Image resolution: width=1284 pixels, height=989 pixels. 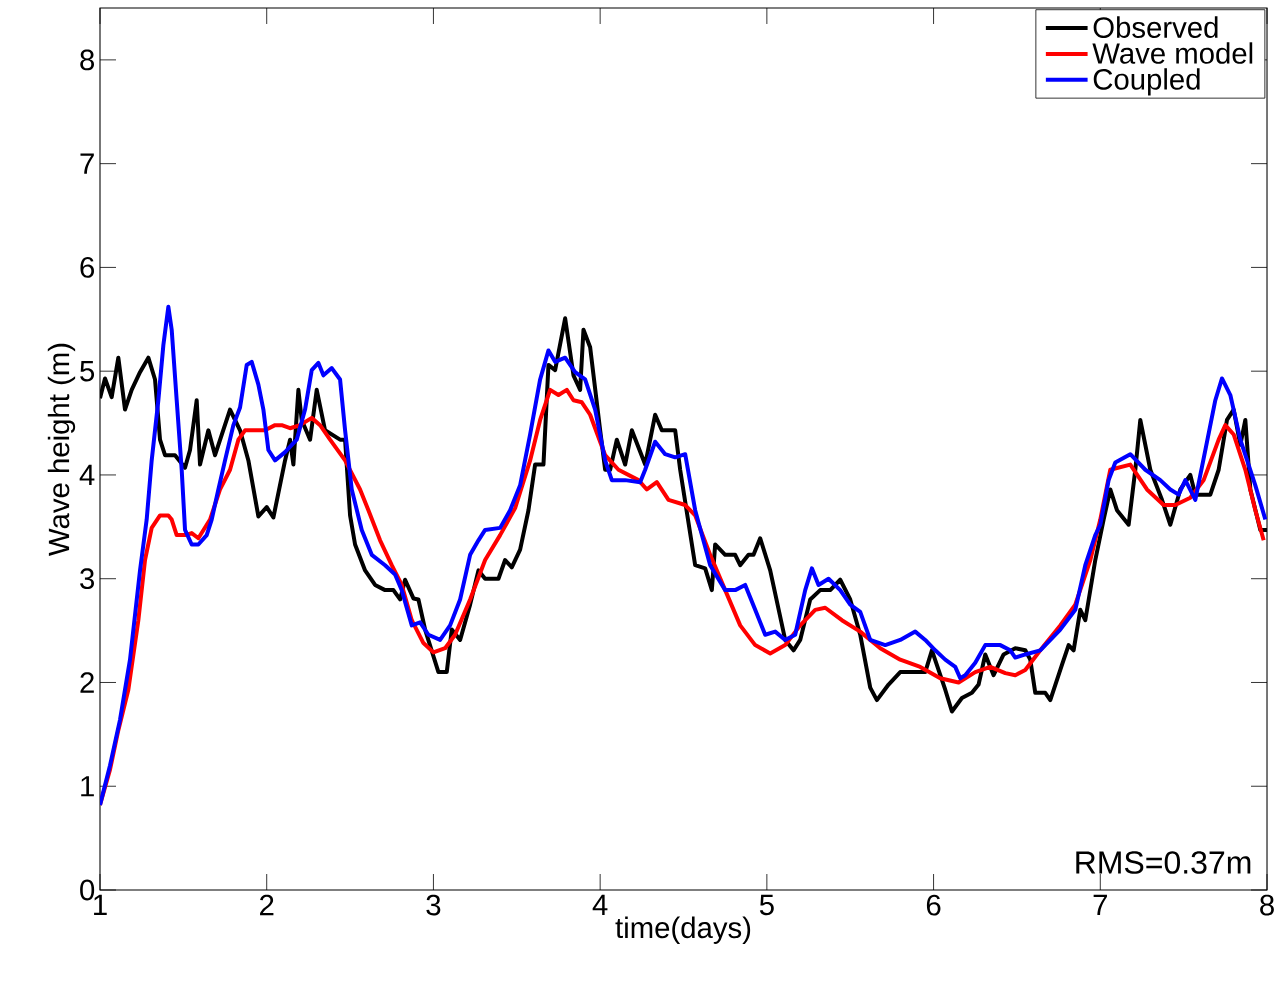 I want to click on x-tick-label: 6, so click(x=933, y=905).